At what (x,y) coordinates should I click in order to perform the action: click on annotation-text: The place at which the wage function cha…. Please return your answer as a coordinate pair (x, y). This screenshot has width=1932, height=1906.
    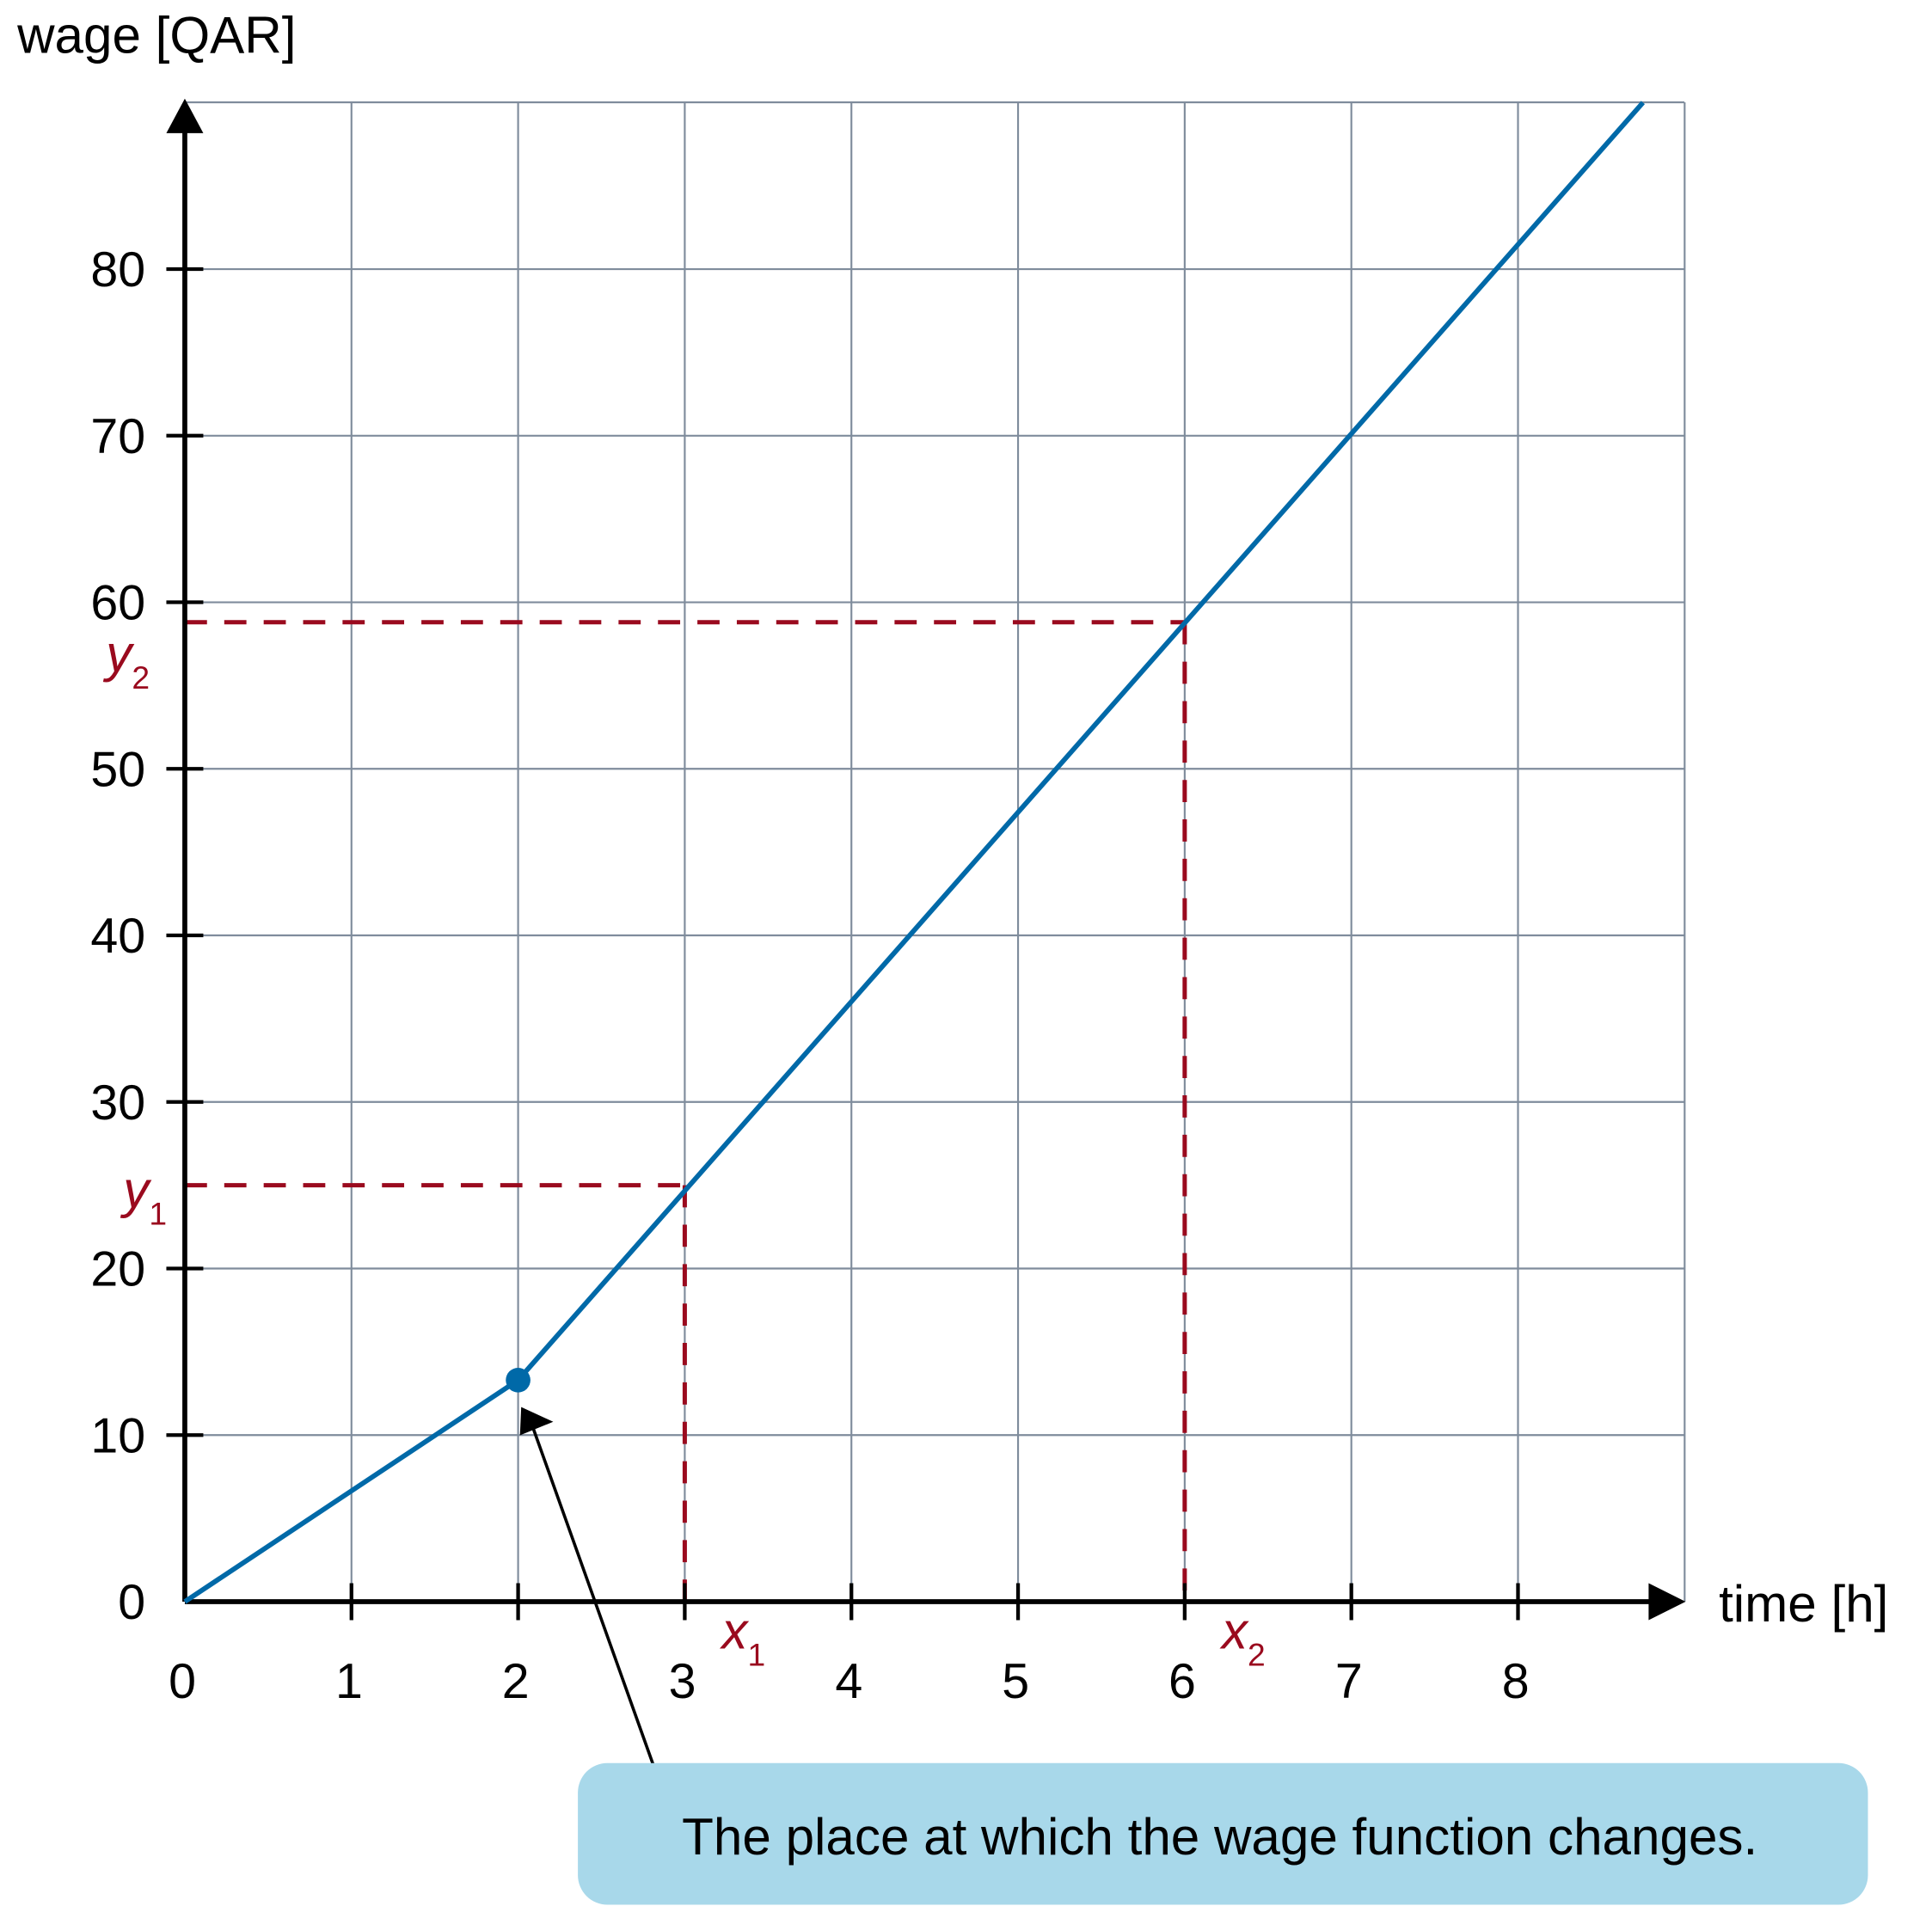
    Looking at the image, I should click on (1219, 1837).